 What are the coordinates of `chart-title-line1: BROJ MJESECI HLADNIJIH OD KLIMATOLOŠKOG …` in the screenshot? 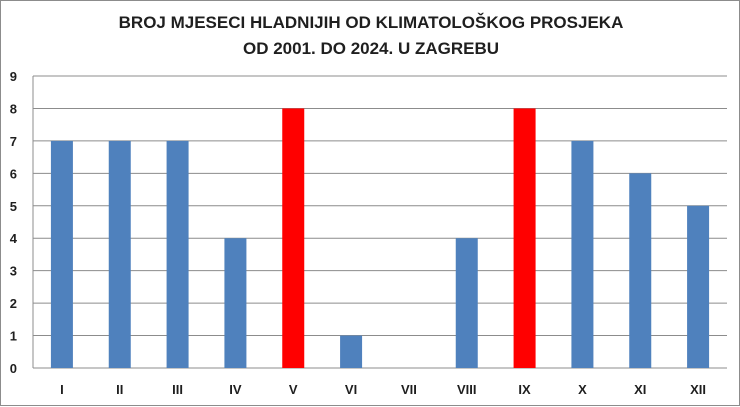 It's located at (371, 22).